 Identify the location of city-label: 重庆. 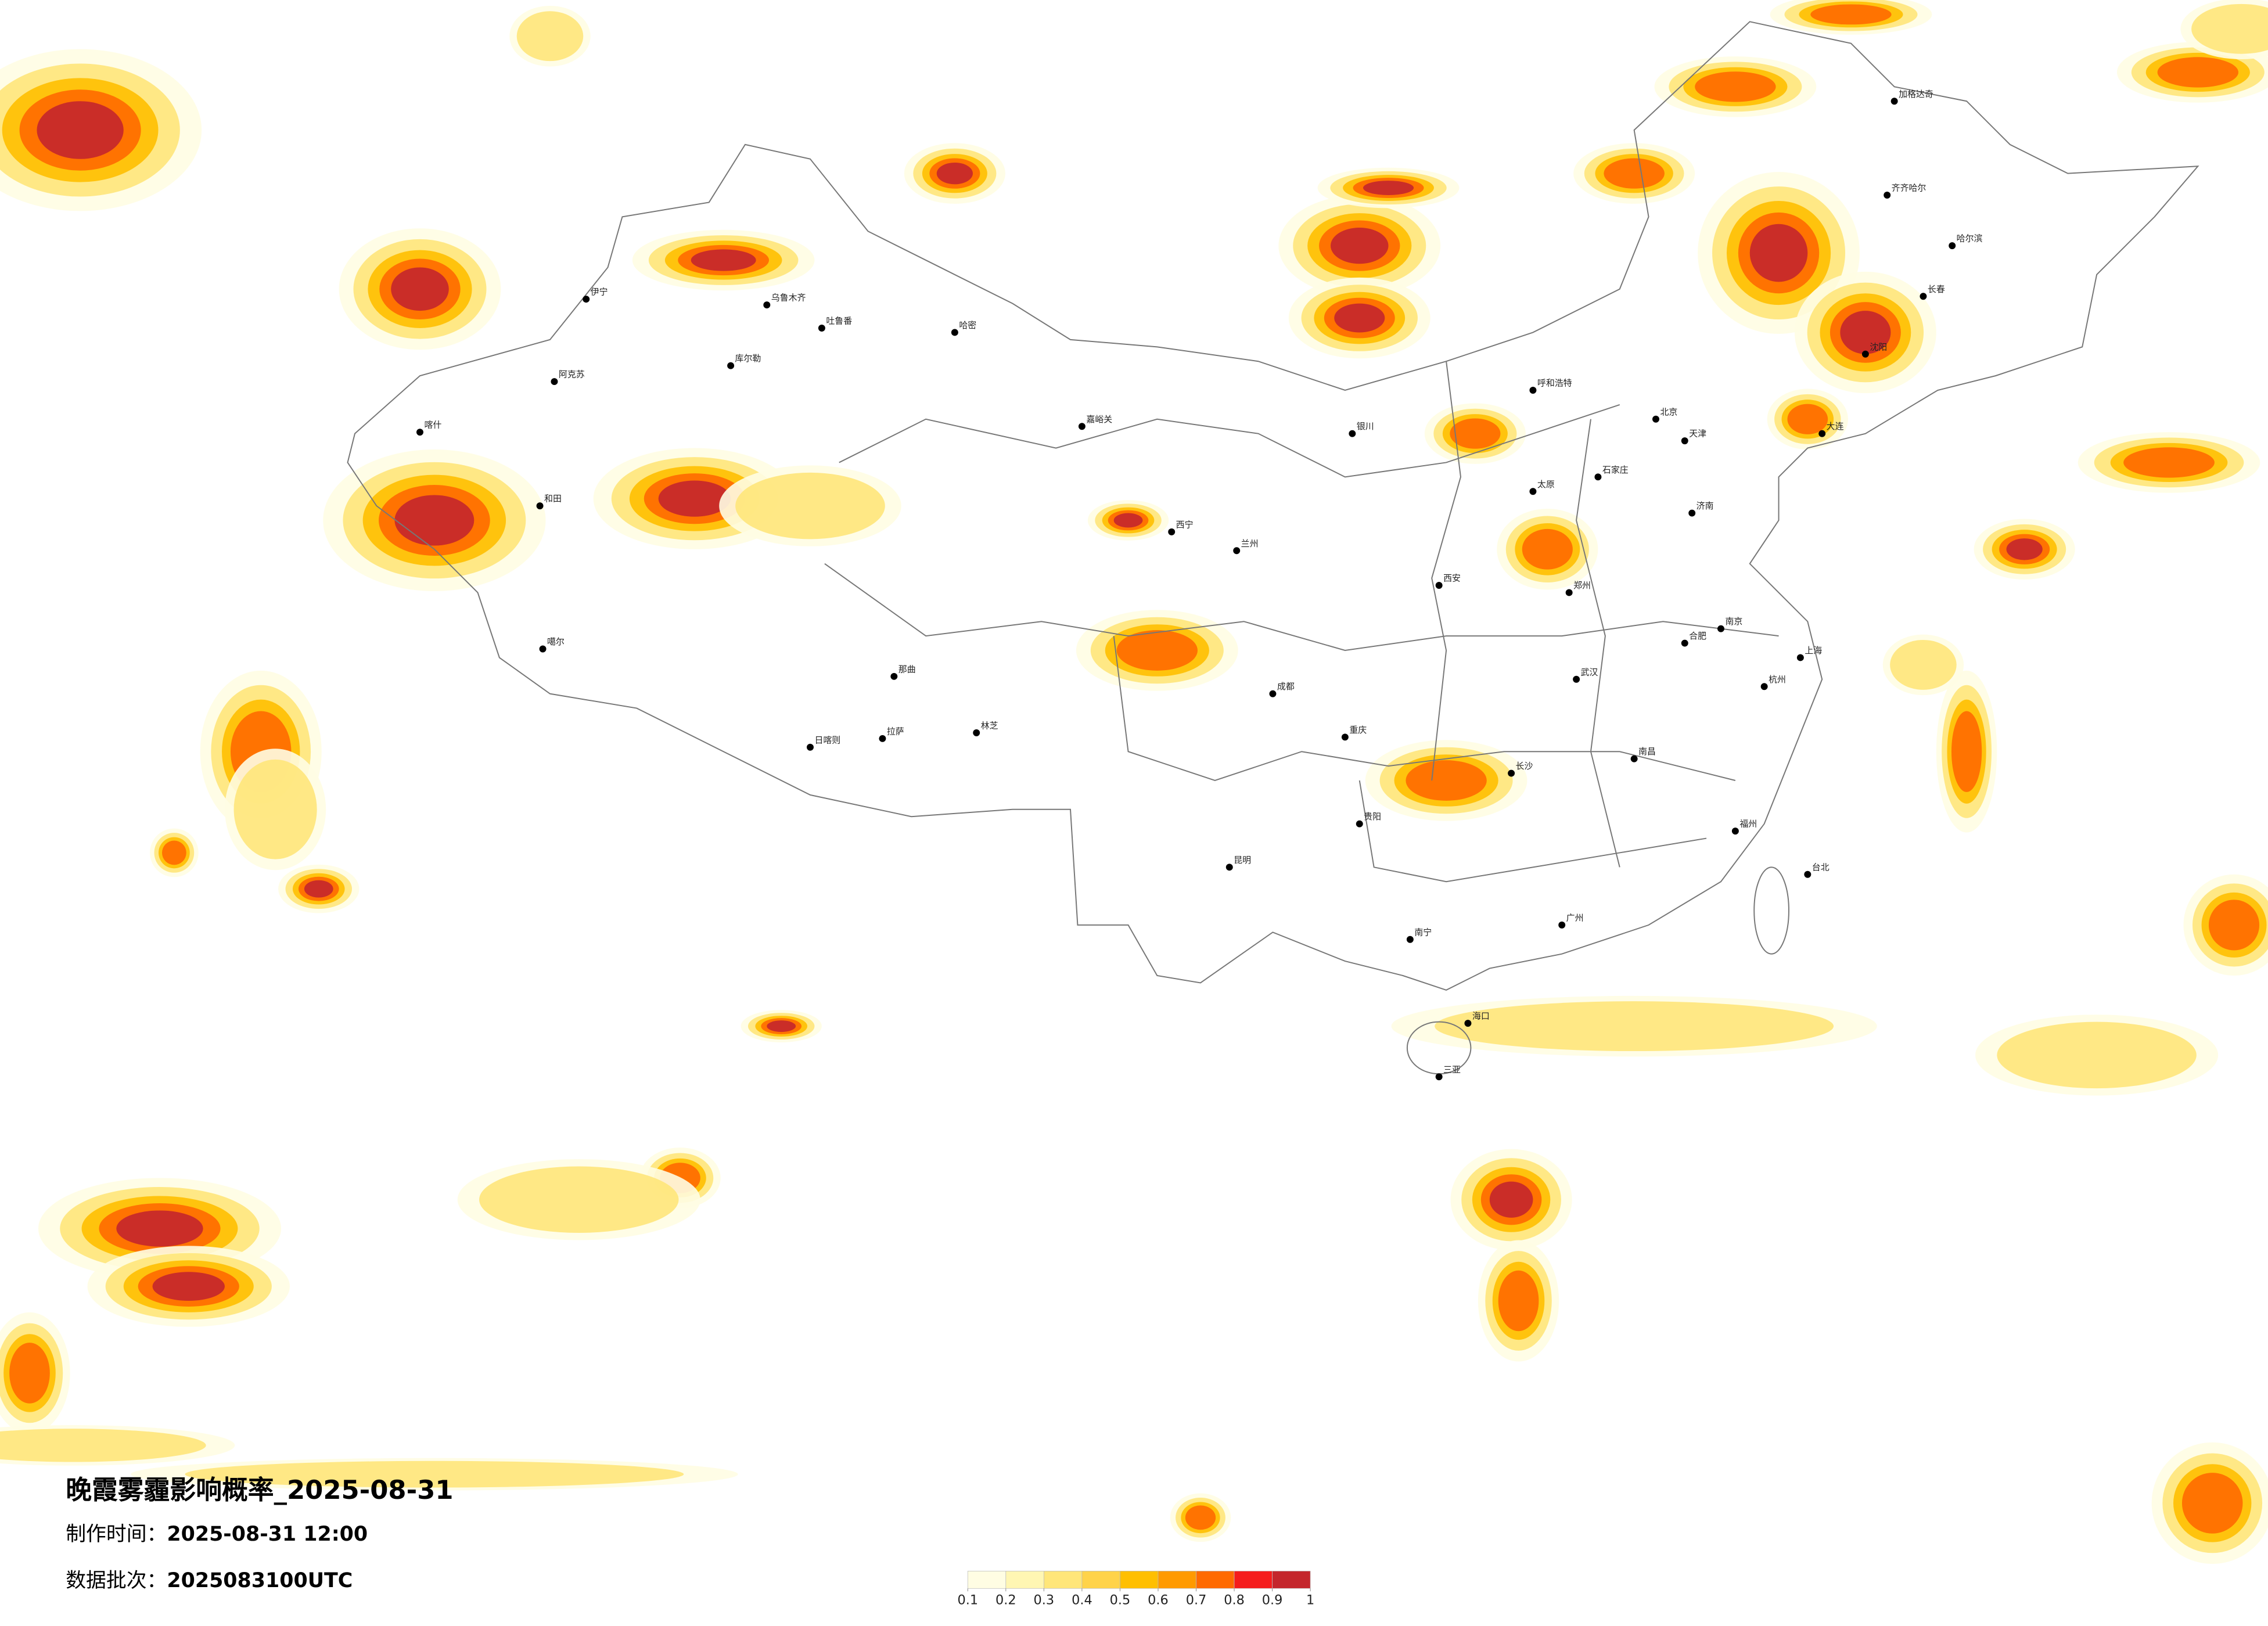
(1358, 730).